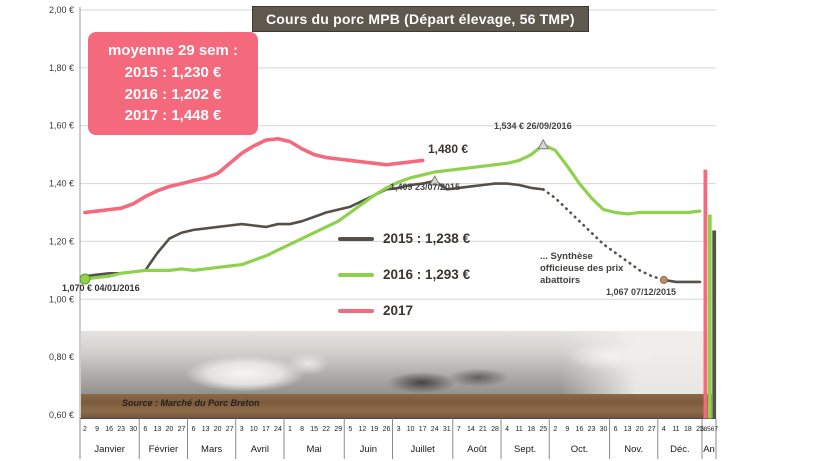 The width and height of the screenshot is (820, 461). What do you see at coordinates (61, 126) in the screenshot?
I see `y-axis-label: 1,60 €` at bounding box center [61, 126].